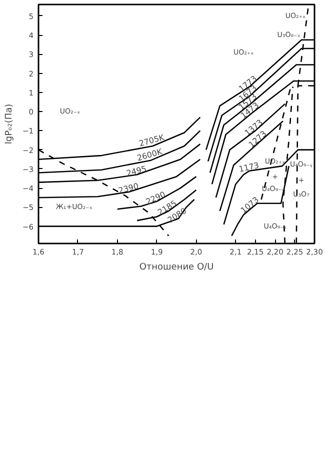 This screenshot has height=464, width=326. What do you see at coordinates (150, 154) in the screenshot?
I see `text: 2600K` at bounding box center [150, 154].